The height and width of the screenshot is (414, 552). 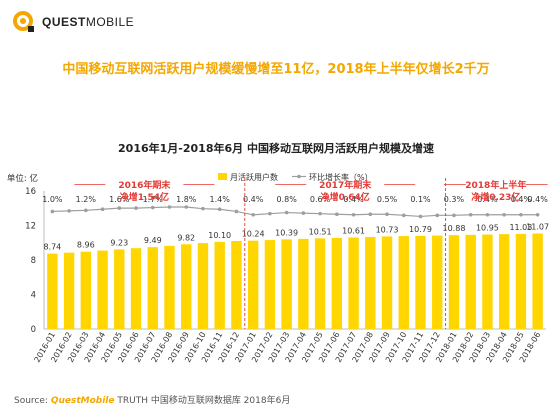 I want to click on bar-value-label: 10.39, so click(x=286, y=232).